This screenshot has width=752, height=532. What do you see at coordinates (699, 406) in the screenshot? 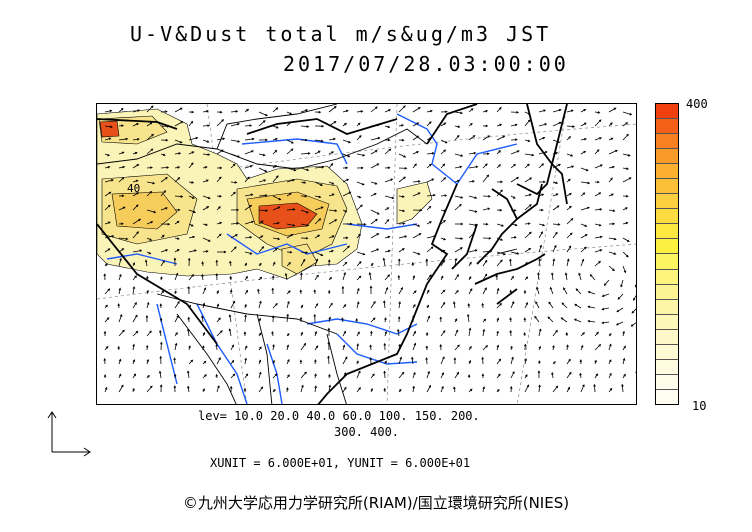
I see `legend-min-label: 10` at bounding box center [699, 406].